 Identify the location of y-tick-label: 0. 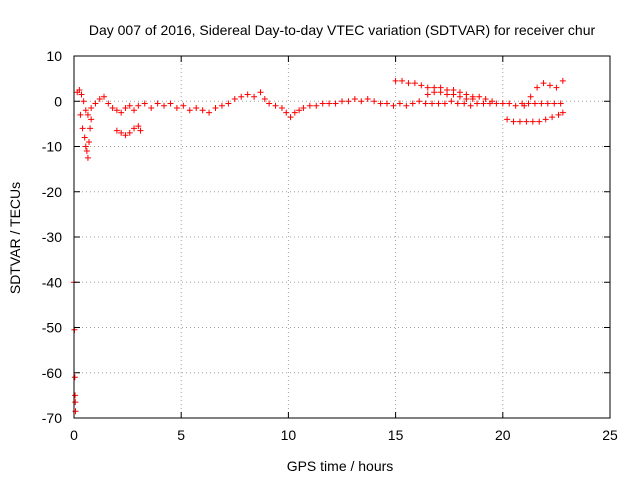
(58, 101).